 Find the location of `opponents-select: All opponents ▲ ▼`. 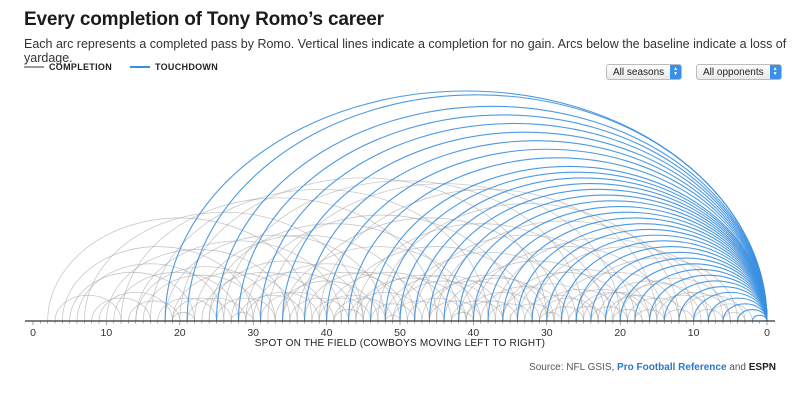

opponents-select: All opponents ▲ ▼ is located at coordinates (739, 72).